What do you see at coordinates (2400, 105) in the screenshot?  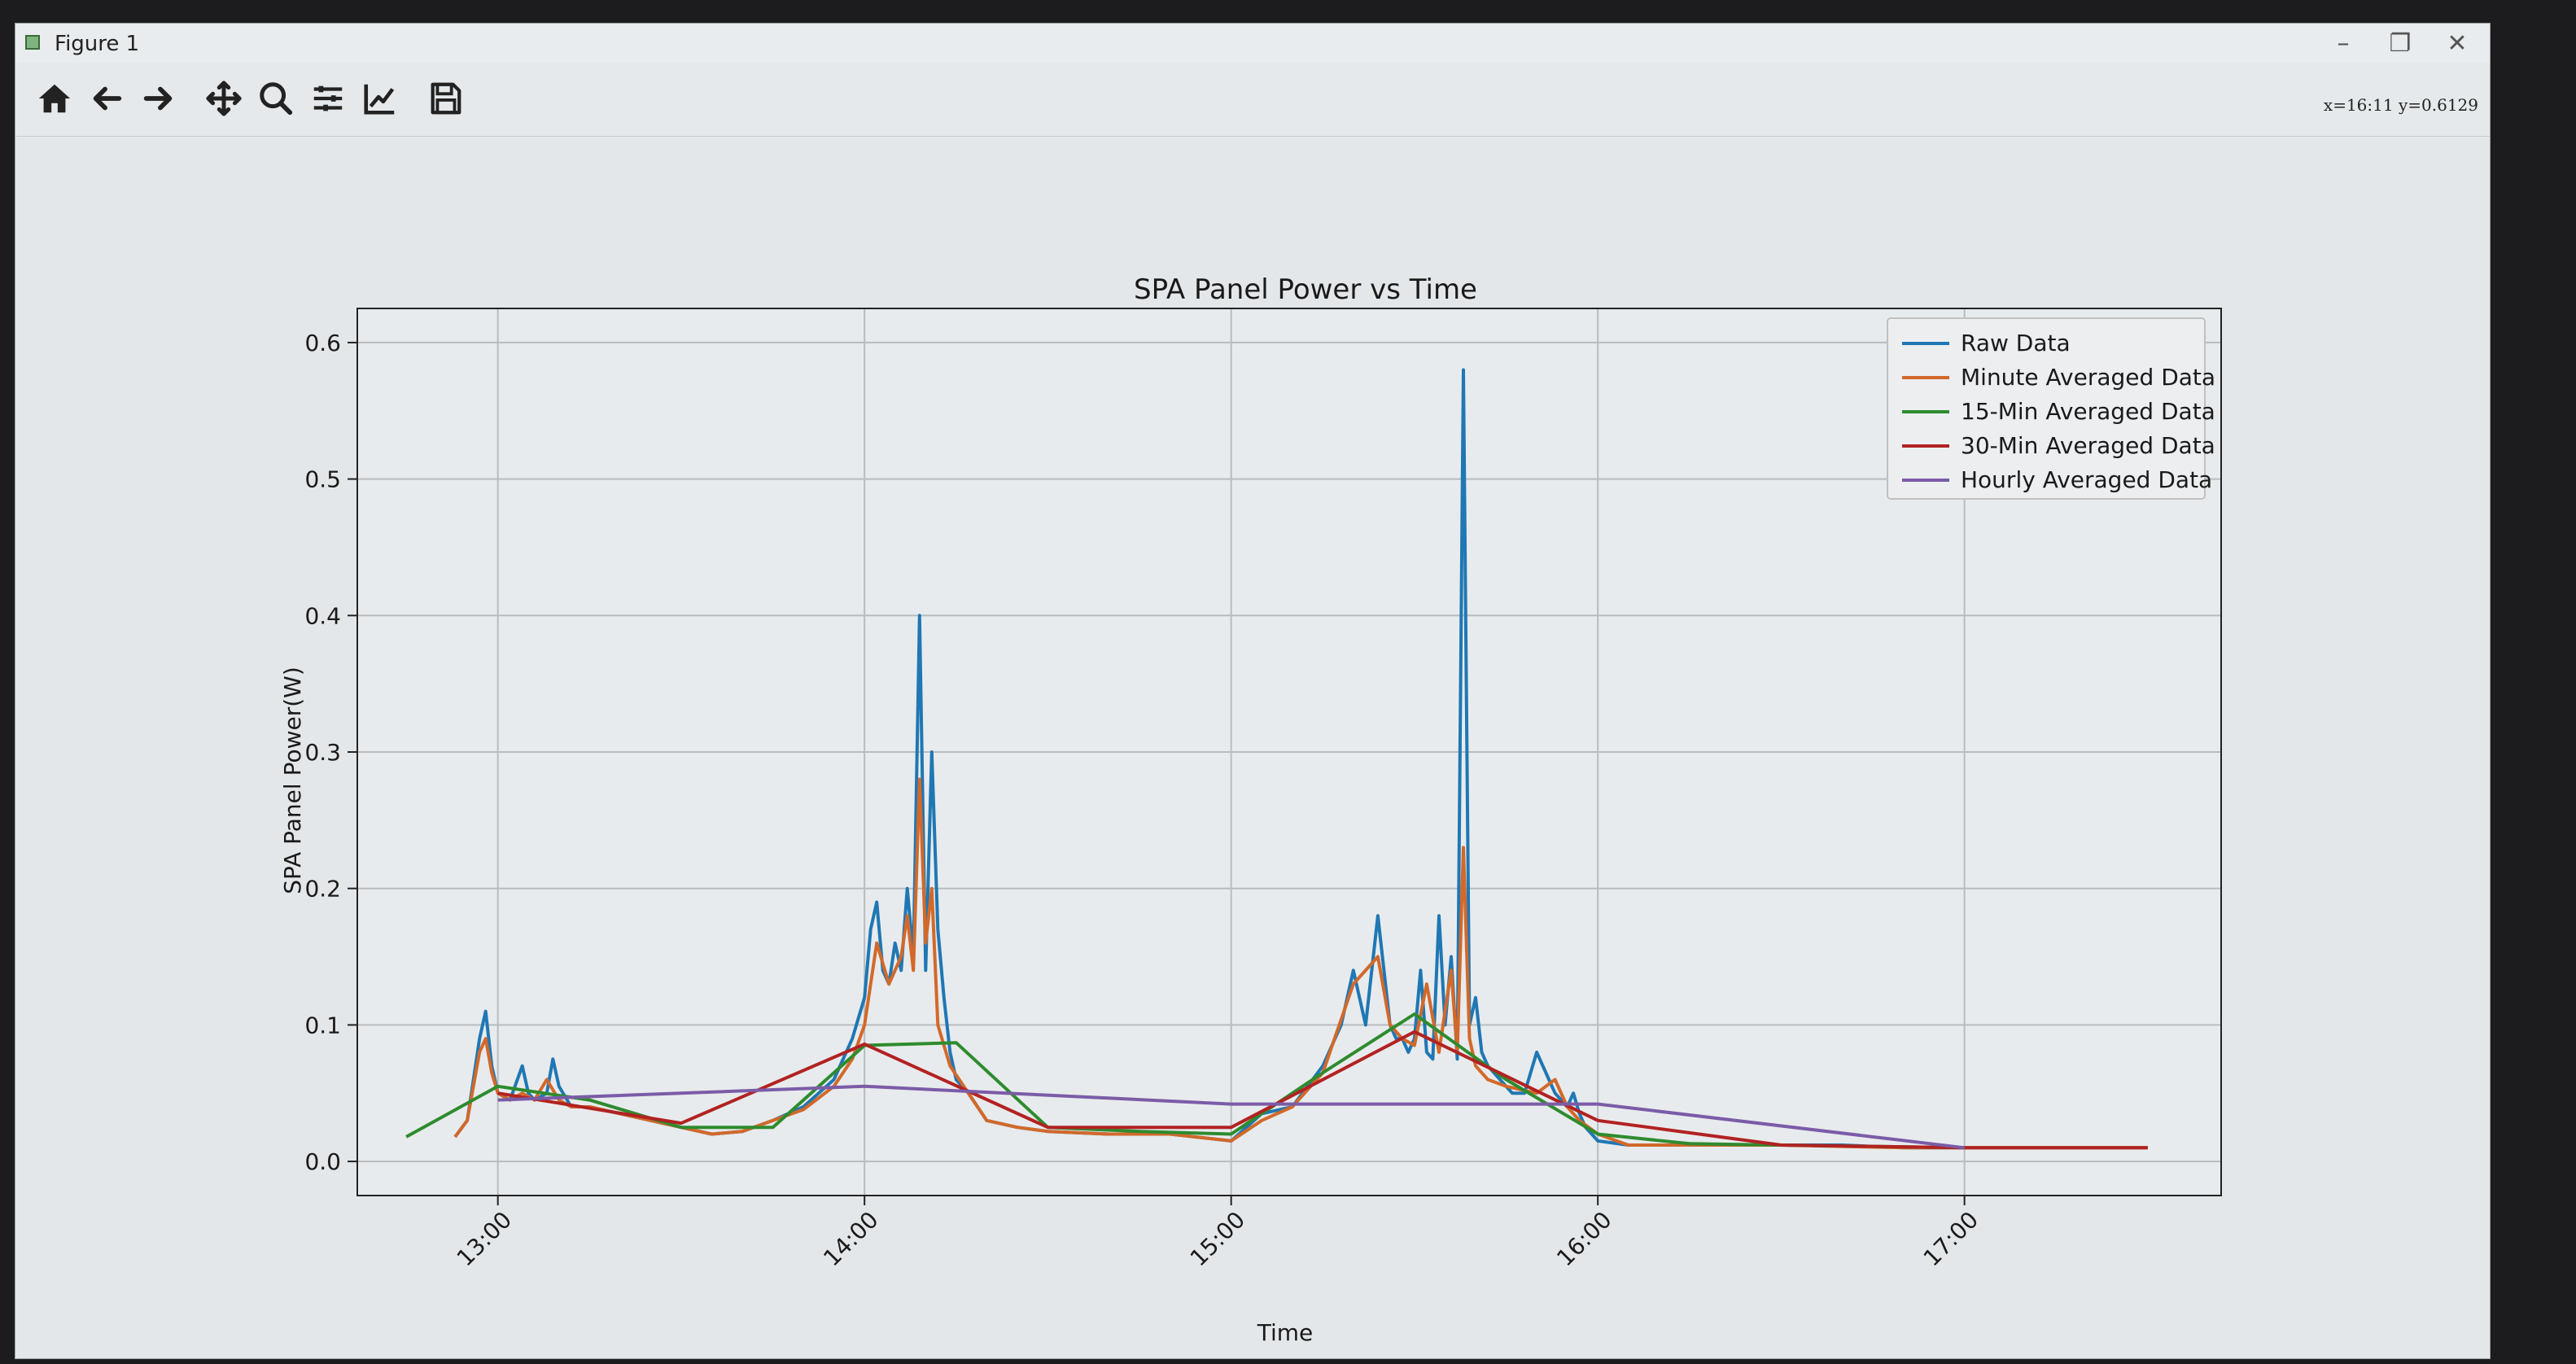 I see `cursor-coordinates: x=16:11 y=0.6129` at bounding box center [2400, 105].